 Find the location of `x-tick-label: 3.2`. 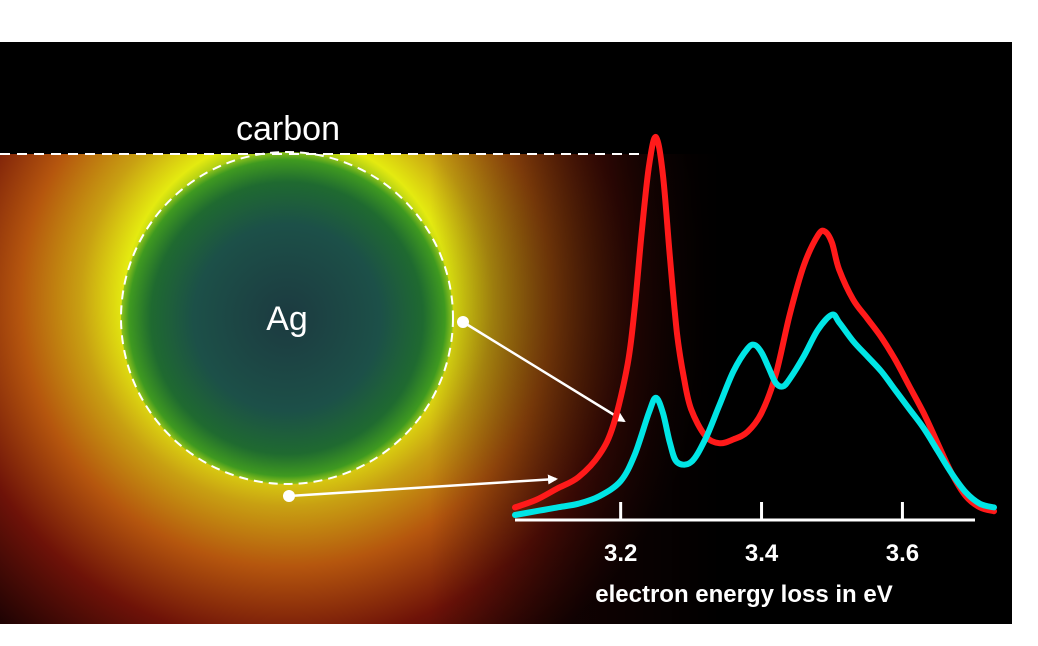

x-tick-label: 3.2 is located at coordinates (620, 553).